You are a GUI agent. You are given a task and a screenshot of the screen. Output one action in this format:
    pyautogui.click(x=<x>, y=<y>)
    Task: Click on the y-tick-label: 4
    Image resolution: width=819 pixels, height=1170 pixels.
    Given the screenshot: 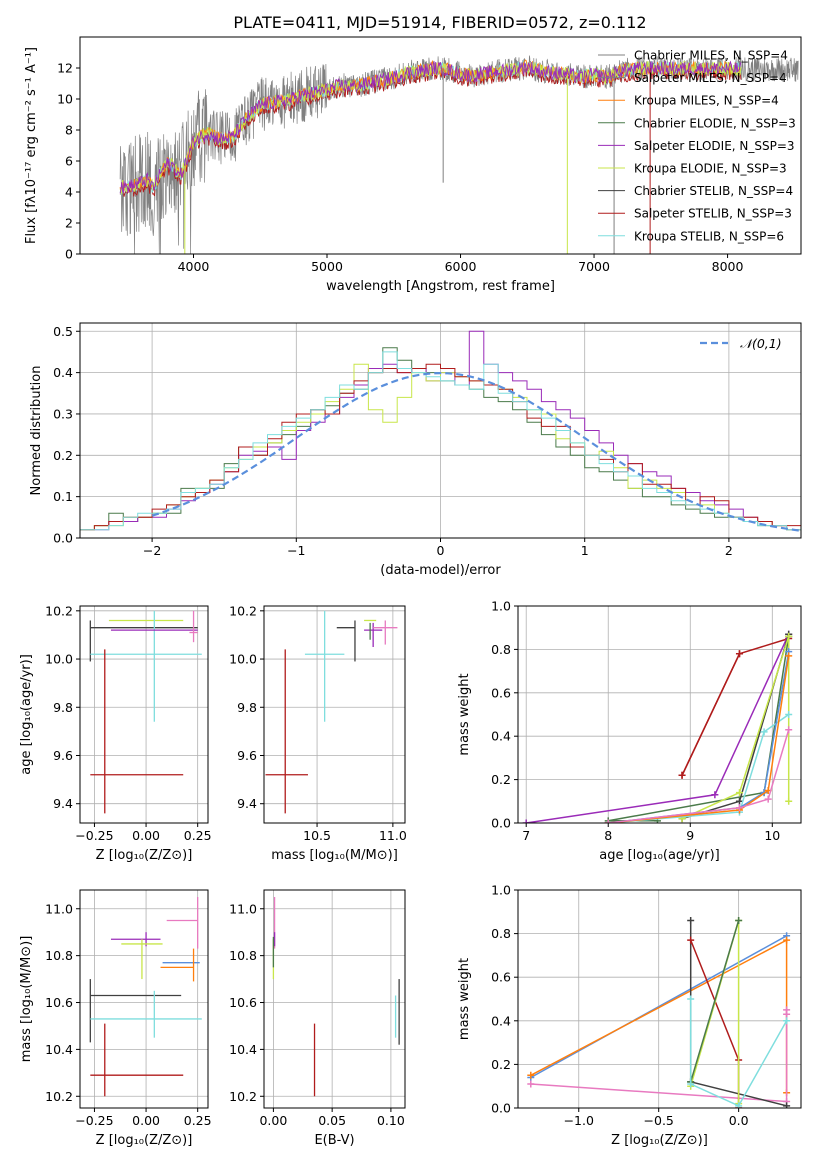 What is the action you would take?
    pyautogui.click(x=69, y=192)
    